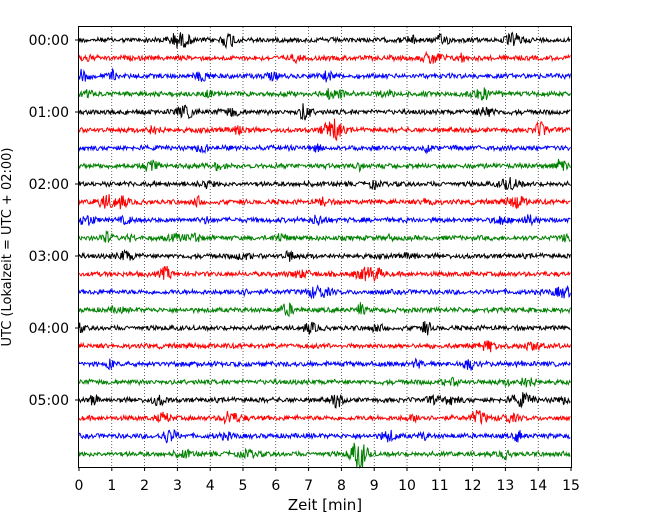  What do you see at coordinates (49, 185) in the screenshot?
I see `y-tick-label: 02:00` at bounding box center [49, 185].